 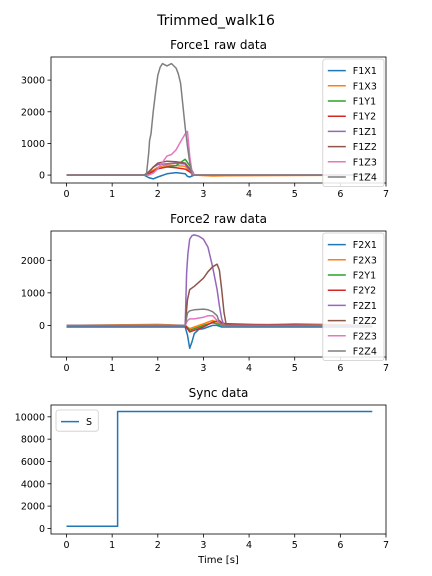 I want to click on series-line-f1x1, so click(x=219, y=175).